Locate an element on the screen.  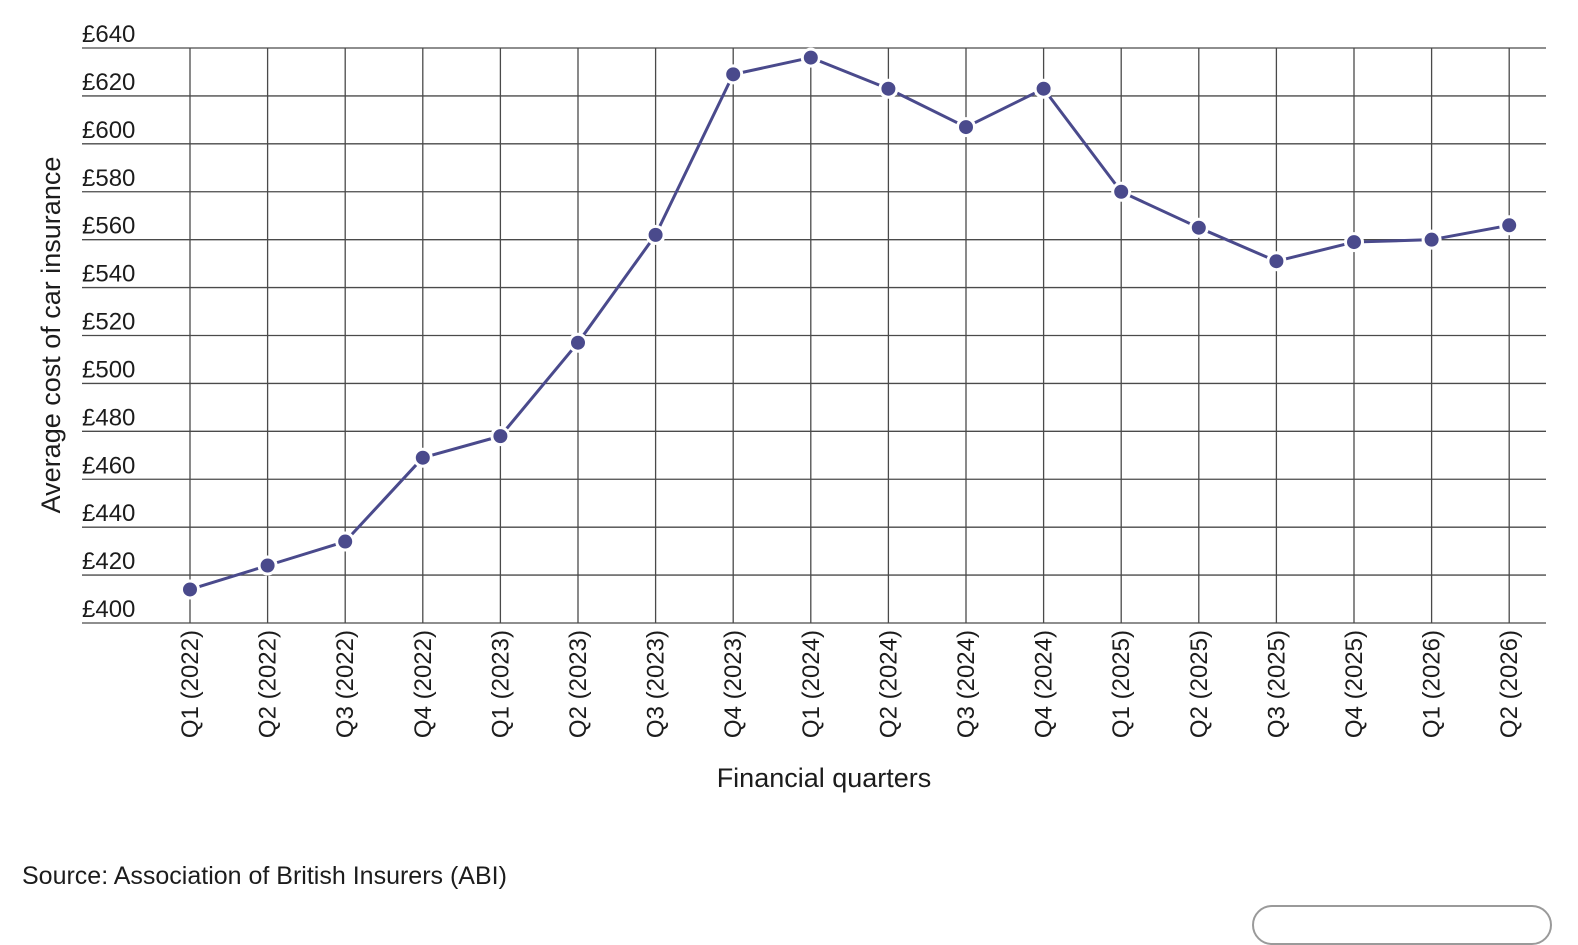
y-tick-label: £600 is located at coordinates (108, 130).